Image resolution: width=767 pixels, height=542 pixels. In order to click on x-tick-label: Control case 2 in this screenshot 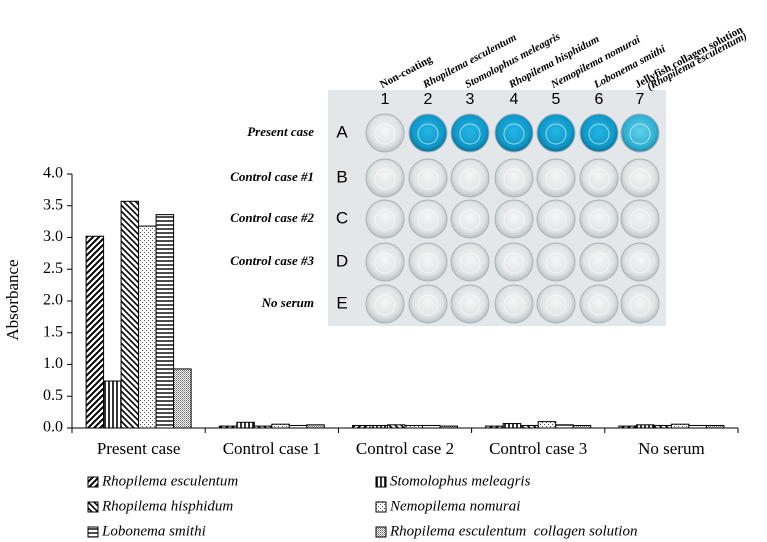, I will do `click(405, 448)`.